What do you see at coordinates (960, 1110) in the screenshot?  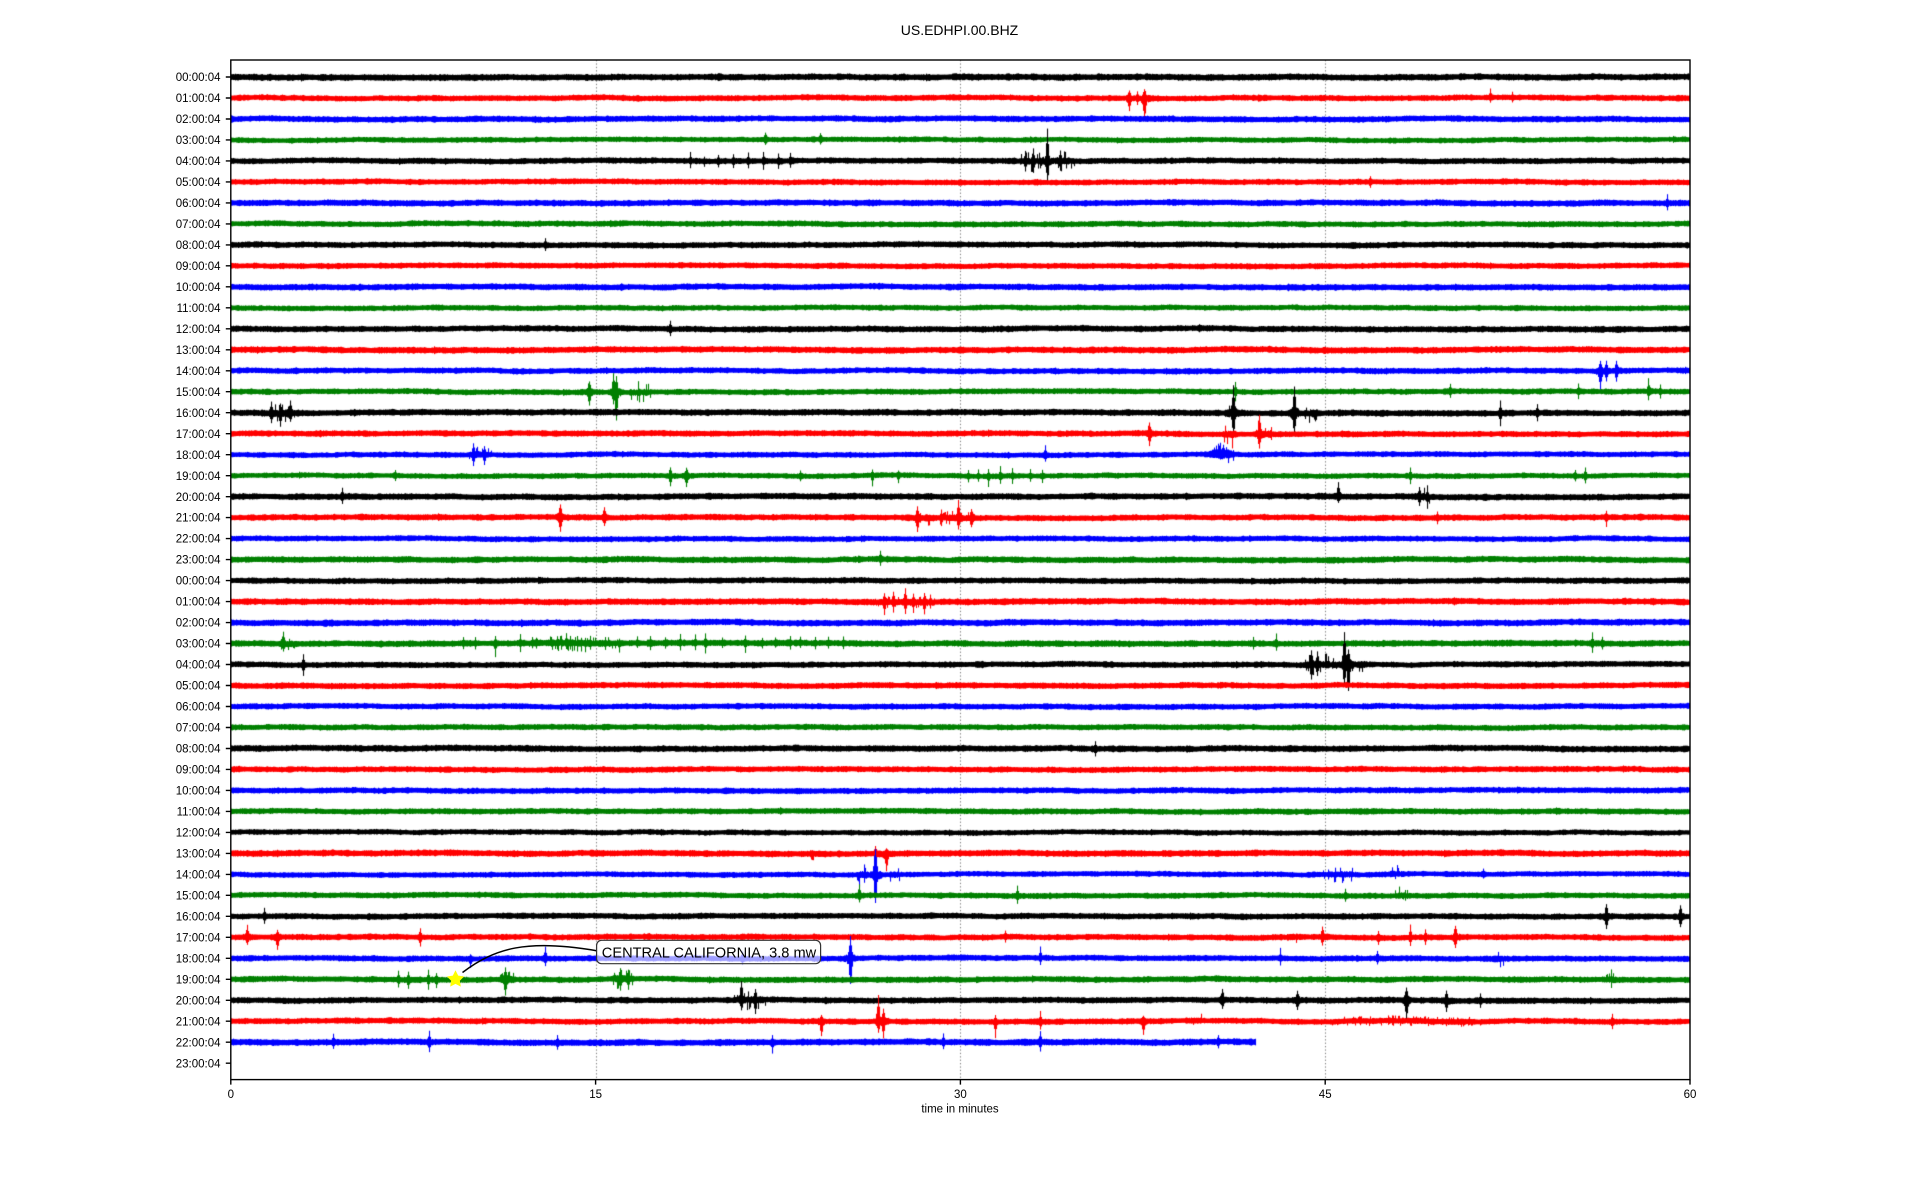 I see `svg-text: time in minutes` at bounding box center [960, 1110].